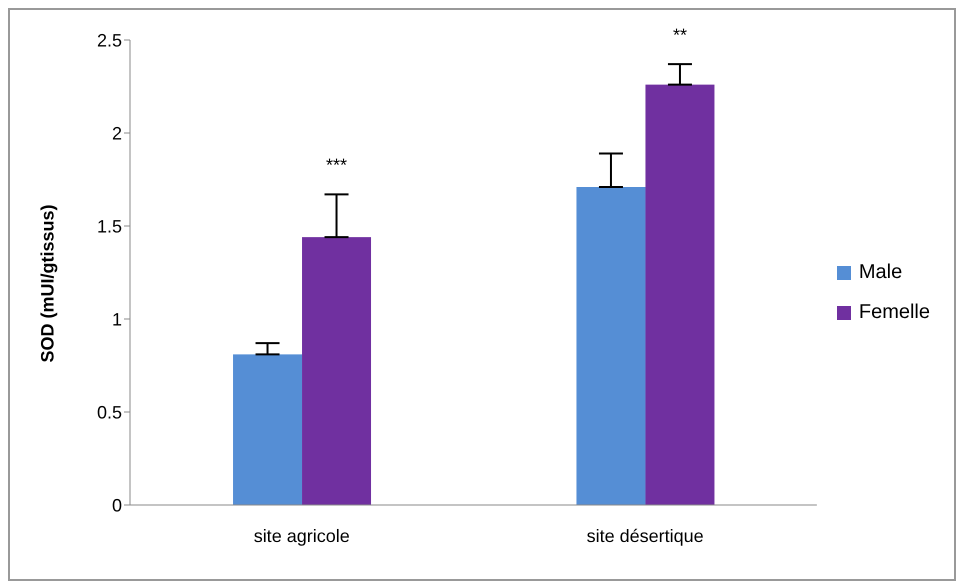  I want to click on legend-label: Femelle, so click(894, 312).